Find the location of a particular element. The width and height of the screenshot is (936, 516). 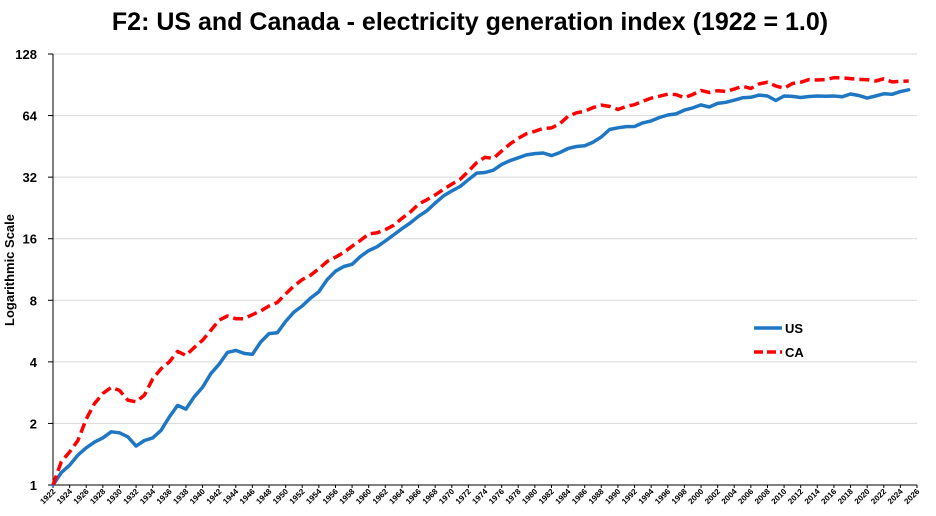

legend-label-ca: CA is located at coordinates (794, 352).